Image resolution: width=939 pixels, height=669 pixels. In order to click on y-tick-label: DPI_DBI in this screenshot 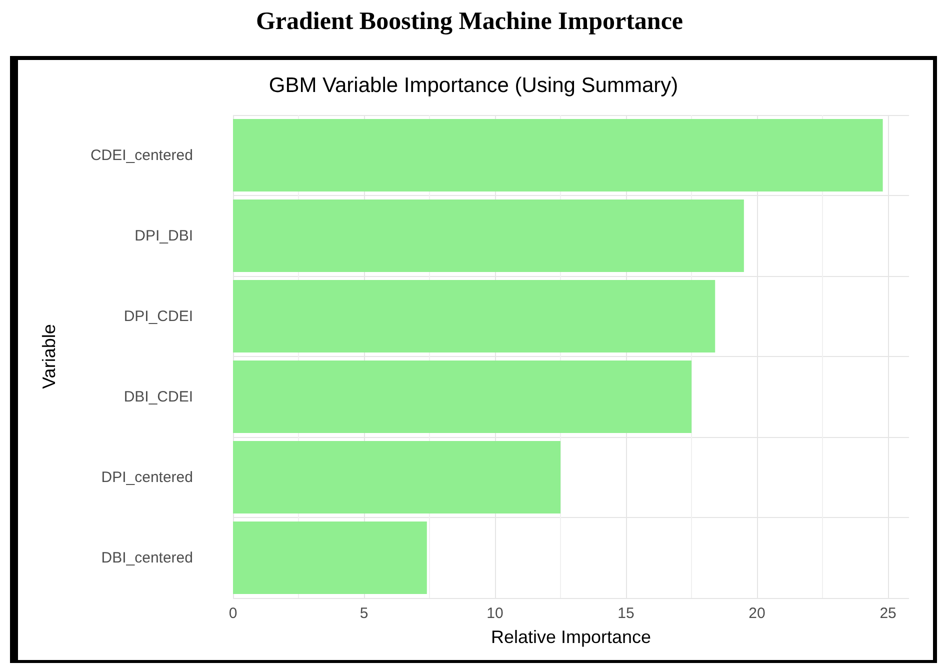, I will do `click(163, 235)`.